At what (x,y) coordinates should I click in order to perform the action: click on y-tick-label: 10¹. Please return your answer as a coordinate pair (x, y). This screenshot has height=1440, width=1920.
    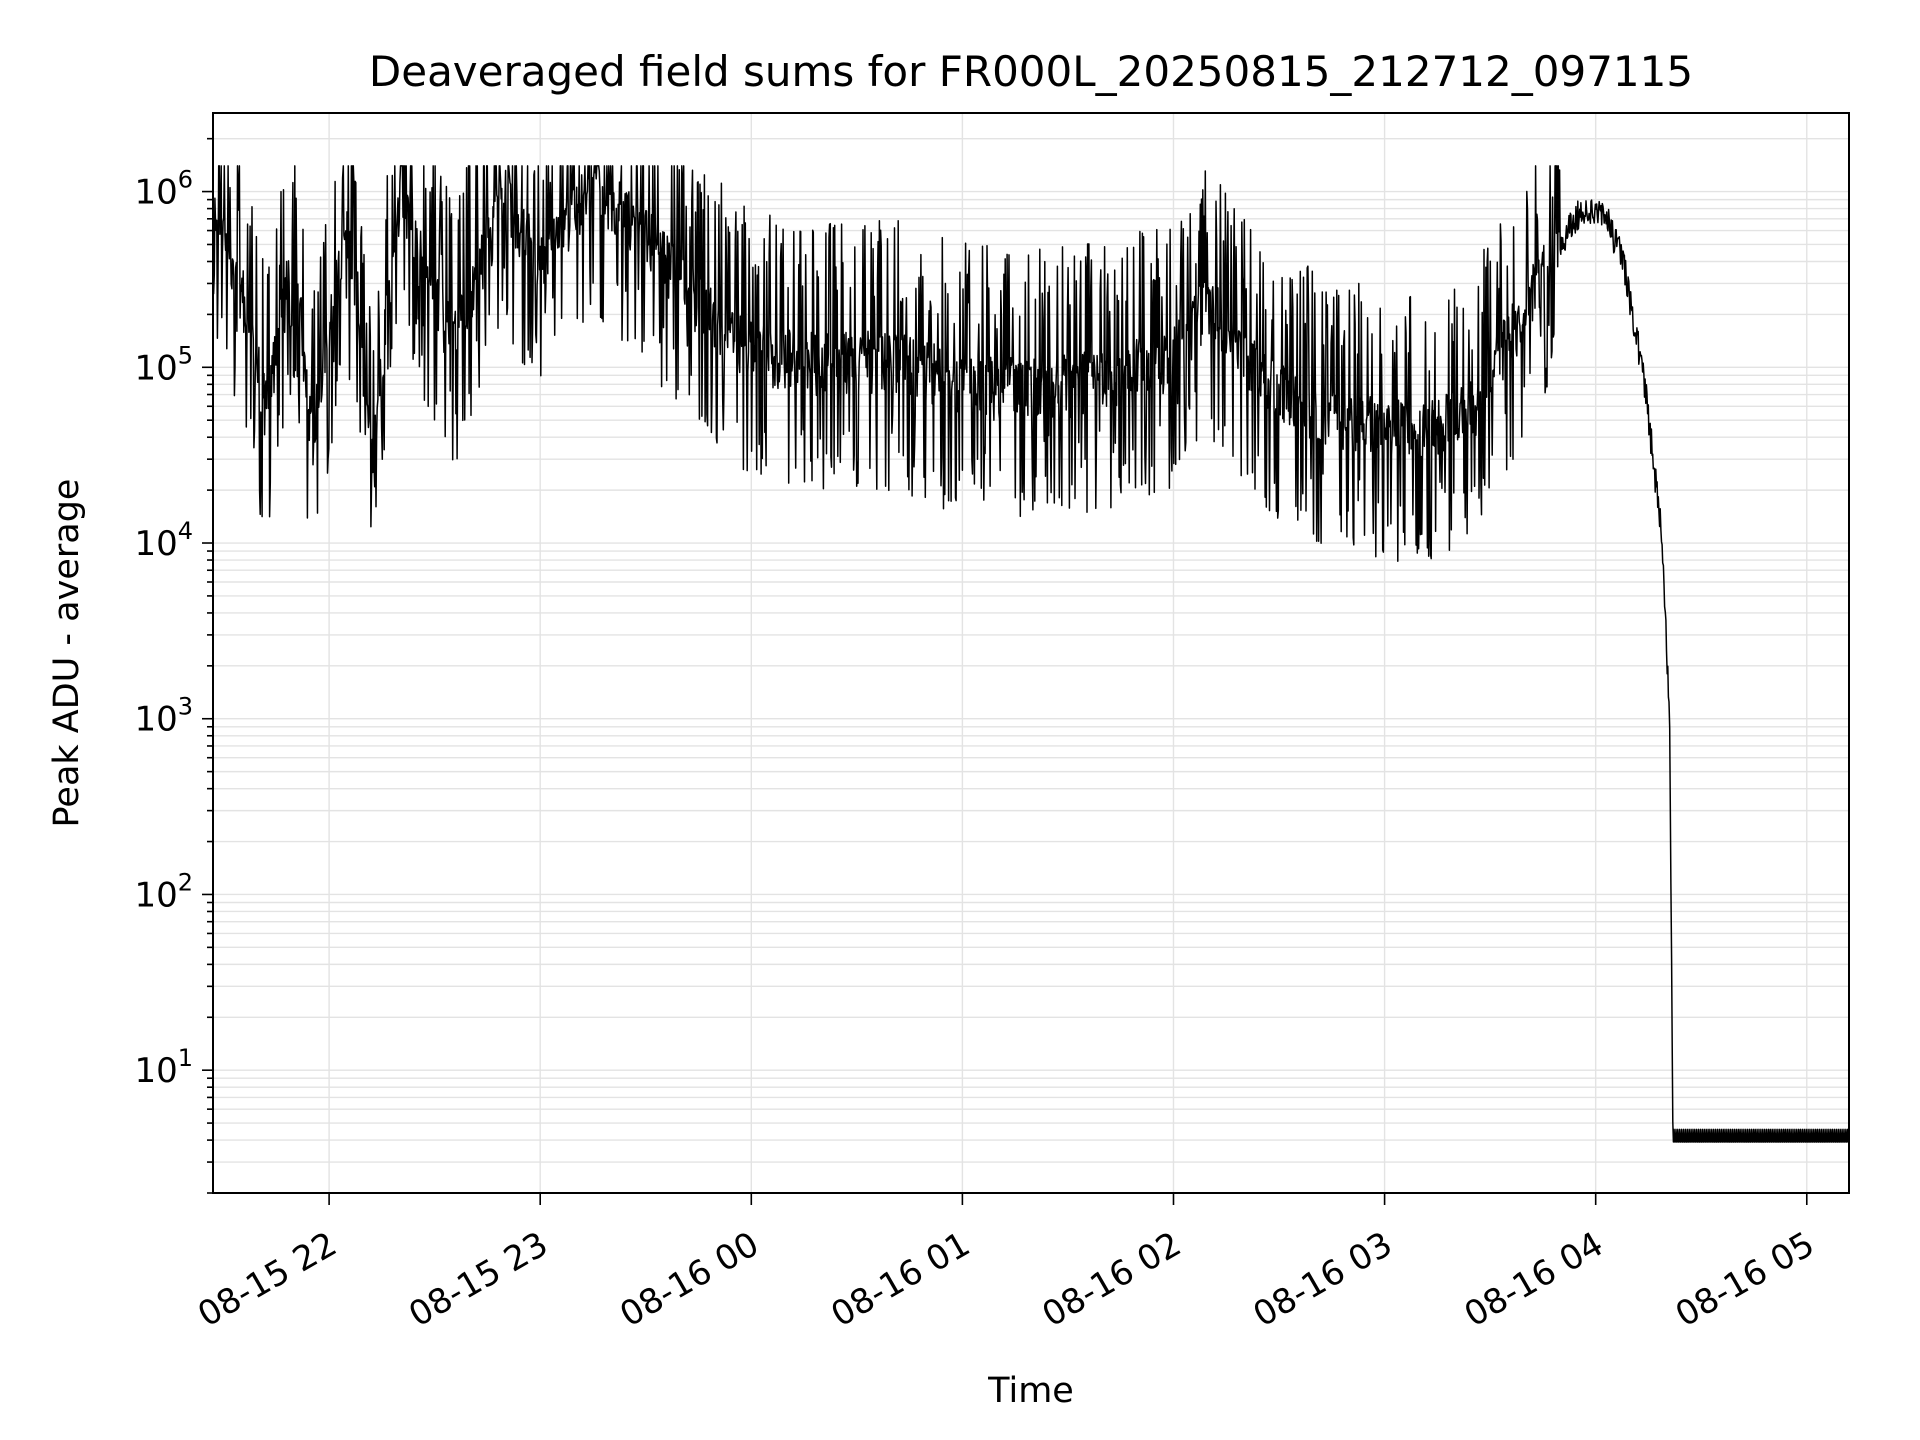
    Looking at the image, I should click on (163, 1067).